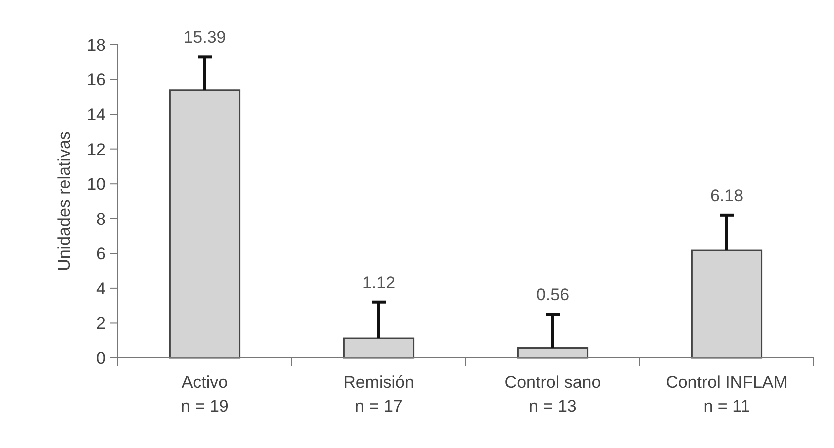 The image size is (834, 448). Describe the element at coordinates (96, 150) in the screenshot. I see `y-tick-label: 12` at that location.